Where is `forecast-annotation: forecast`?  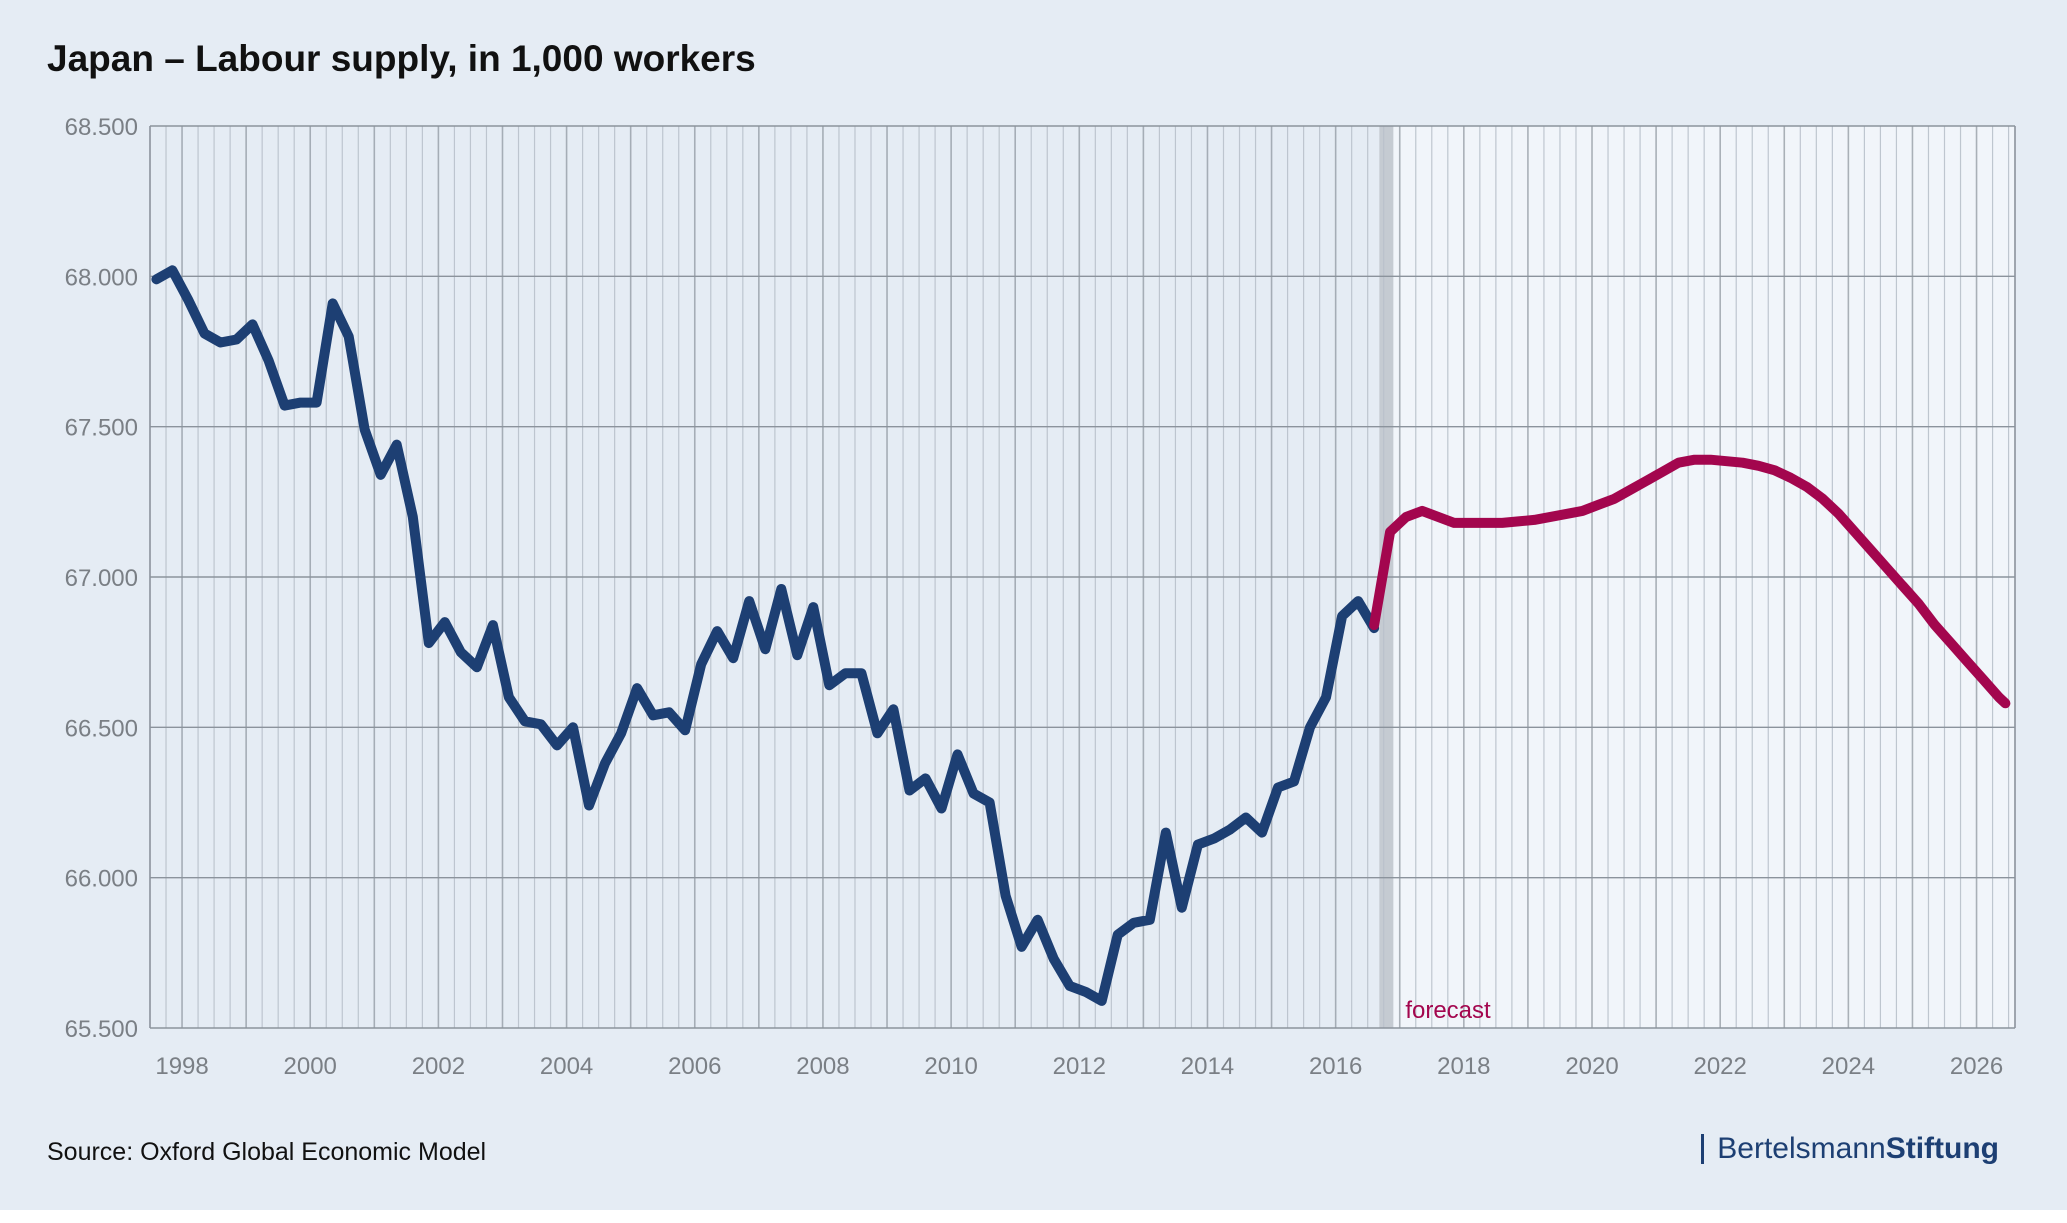 forecast-annotation: forecast is located at coordinates (1448, 1010).